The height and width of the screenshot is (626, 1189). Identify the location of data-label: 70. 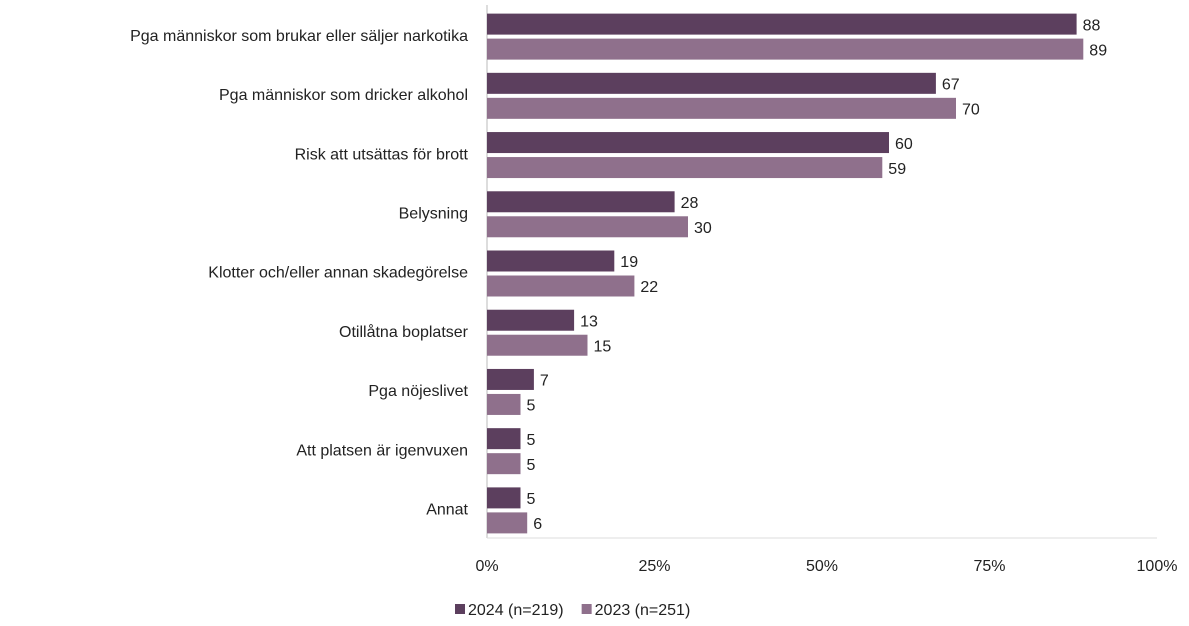
(971, 110).